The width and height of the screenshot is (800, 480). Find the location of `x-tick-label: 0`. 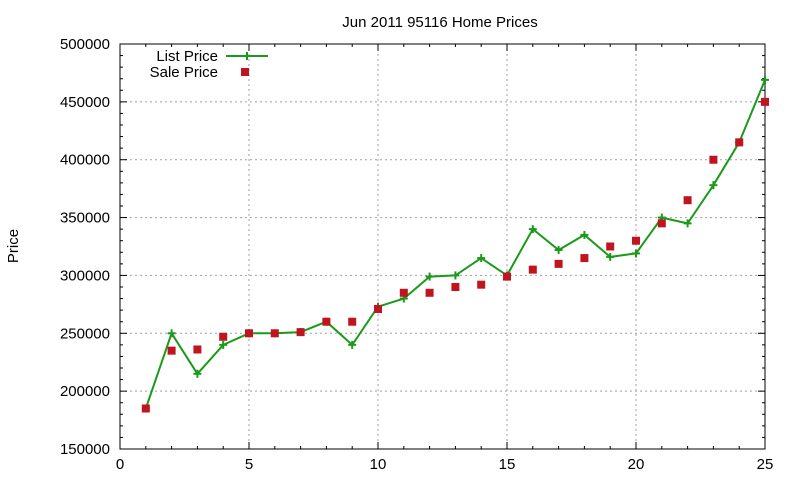

x-tick-label: 0 is located at coordinates (120, 464).